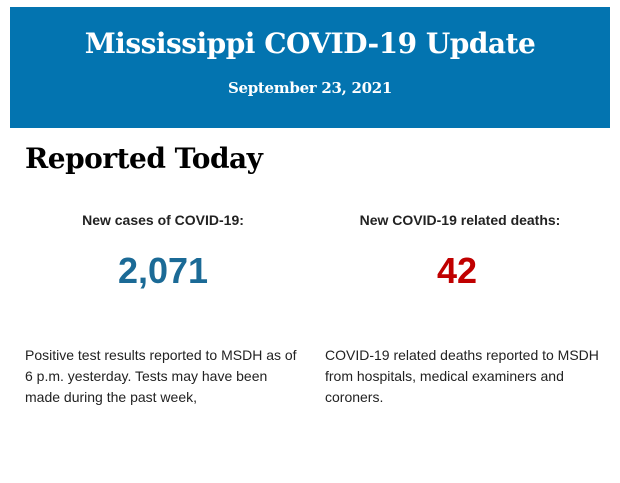 The height and width of the screenshot is (483, 620). Describe the element at coordinates (460, 220) in the screenshot. I see `new-deaths-label: New COVID-19 related deaths:` at that location.